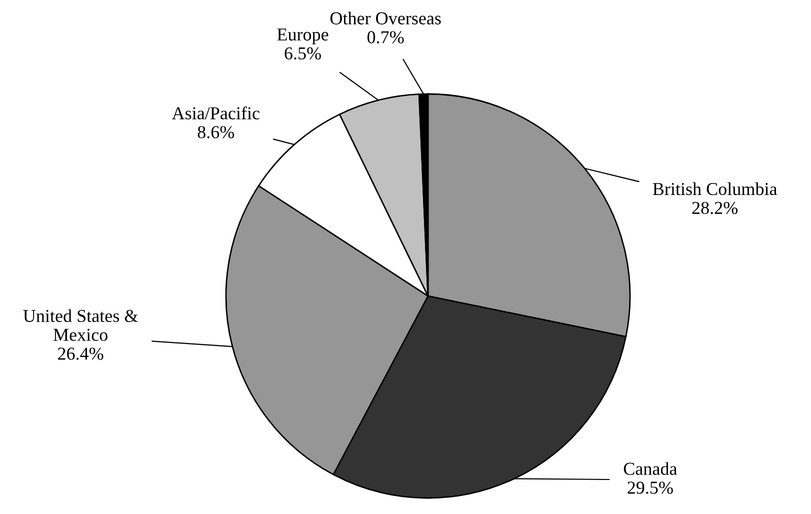  What do you see at coordinates (216, 113) in the screenshot?
I see `slice-label: Asia/Pacific` at bounding box center [216, 113].